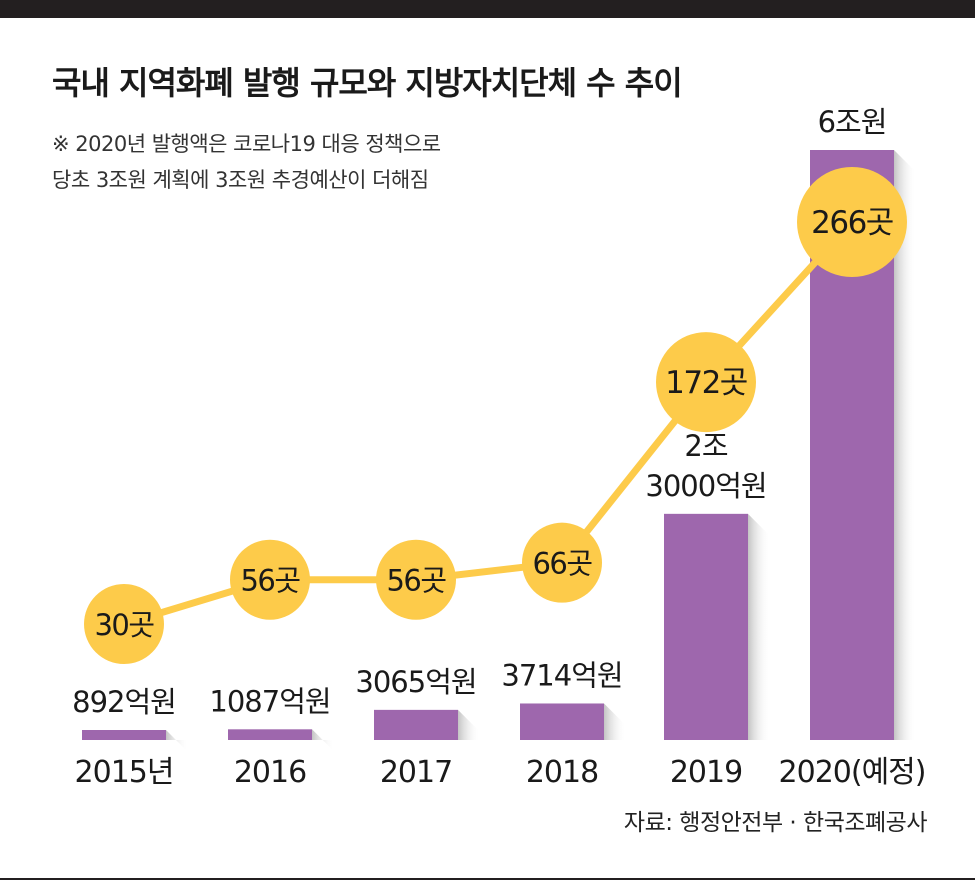 Image resolution: width=975 pixels, height=883 pixels. I want to click on x-tick-label: 2017, so click(416, 772).